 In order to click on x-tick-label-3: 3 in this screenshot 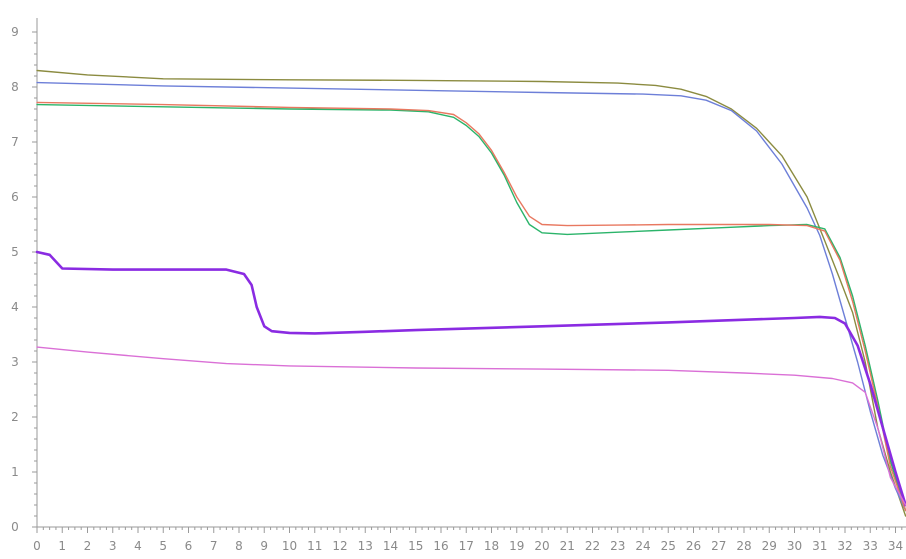, I will do `click(113, 546)`.